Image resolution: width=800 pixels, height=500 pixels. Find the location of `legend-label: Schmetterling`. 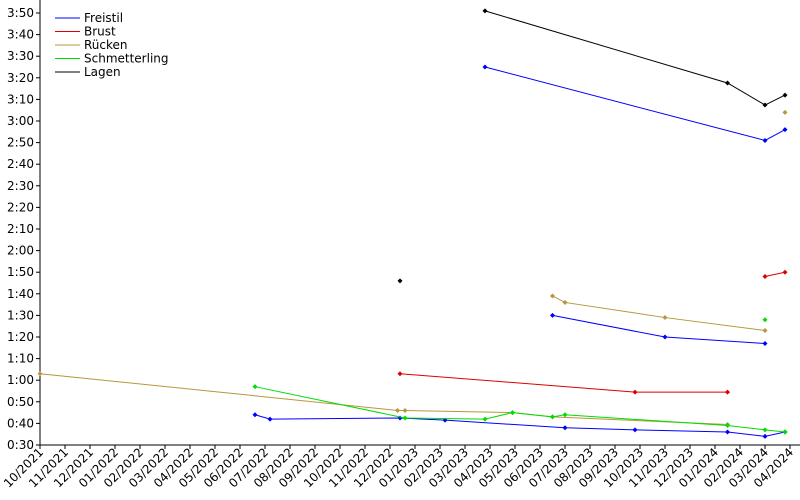

legend-label: Schmetterling is located at coordinates (126, 59).